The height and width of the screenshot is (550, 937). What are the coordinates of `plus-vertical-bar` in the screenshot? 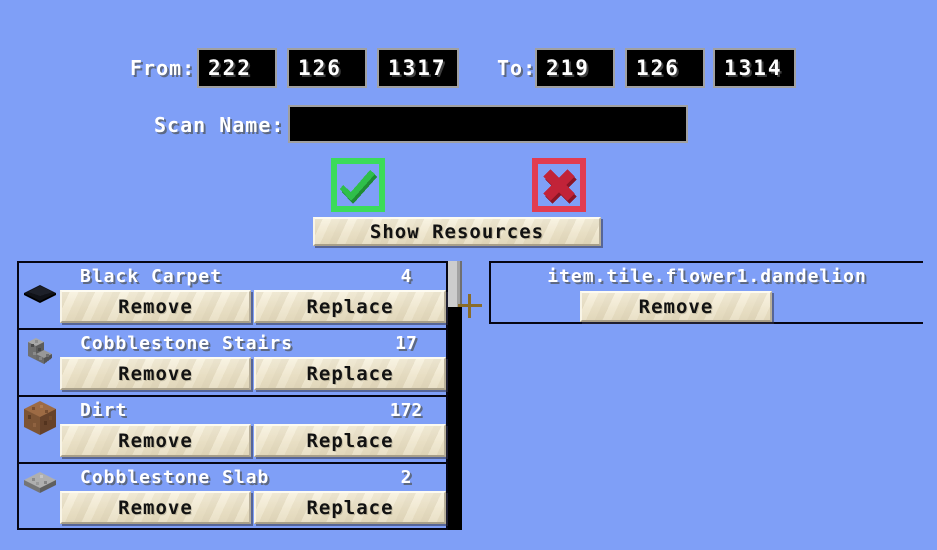 It's located at (469, 306).